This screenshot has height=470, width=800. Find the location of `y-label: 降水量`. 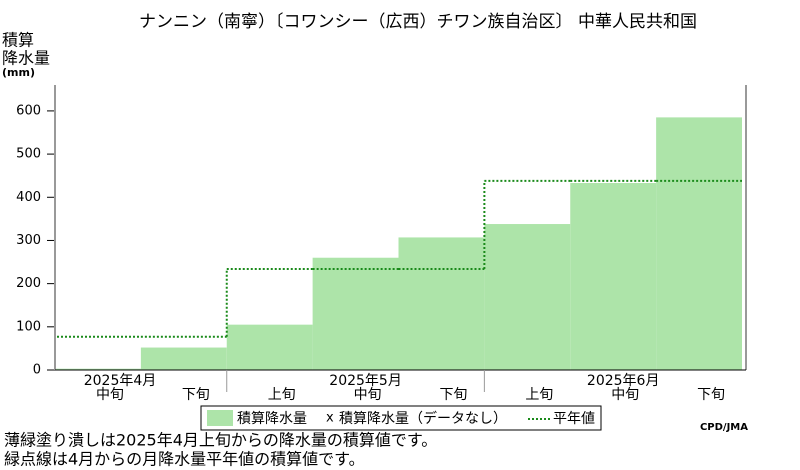

y-label: 降水量 is located at coordinates (26, 58).